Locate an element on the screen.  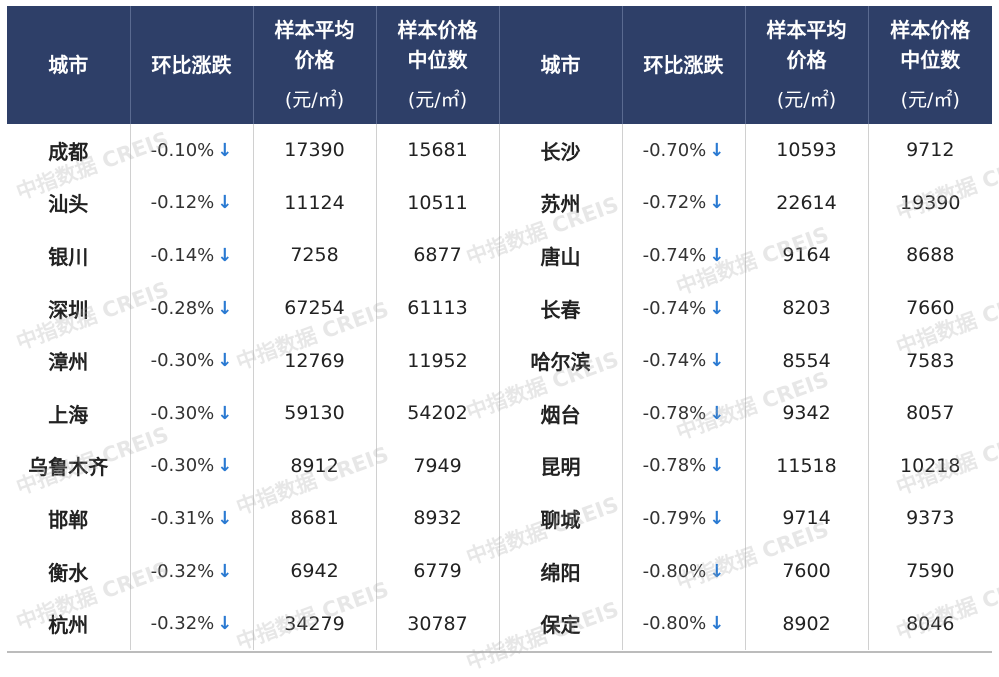
left-avg-cell: 8912 is located at coordinates (315, 466).